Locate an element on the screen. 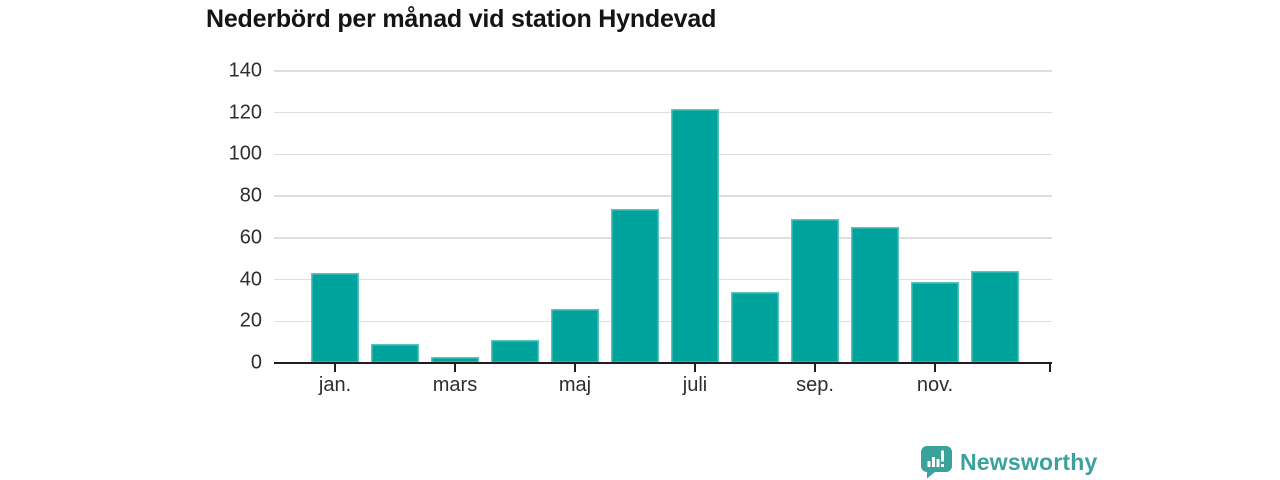  newsworthy-logo-text: Newsworthy is located at coordinates (1029, 461).